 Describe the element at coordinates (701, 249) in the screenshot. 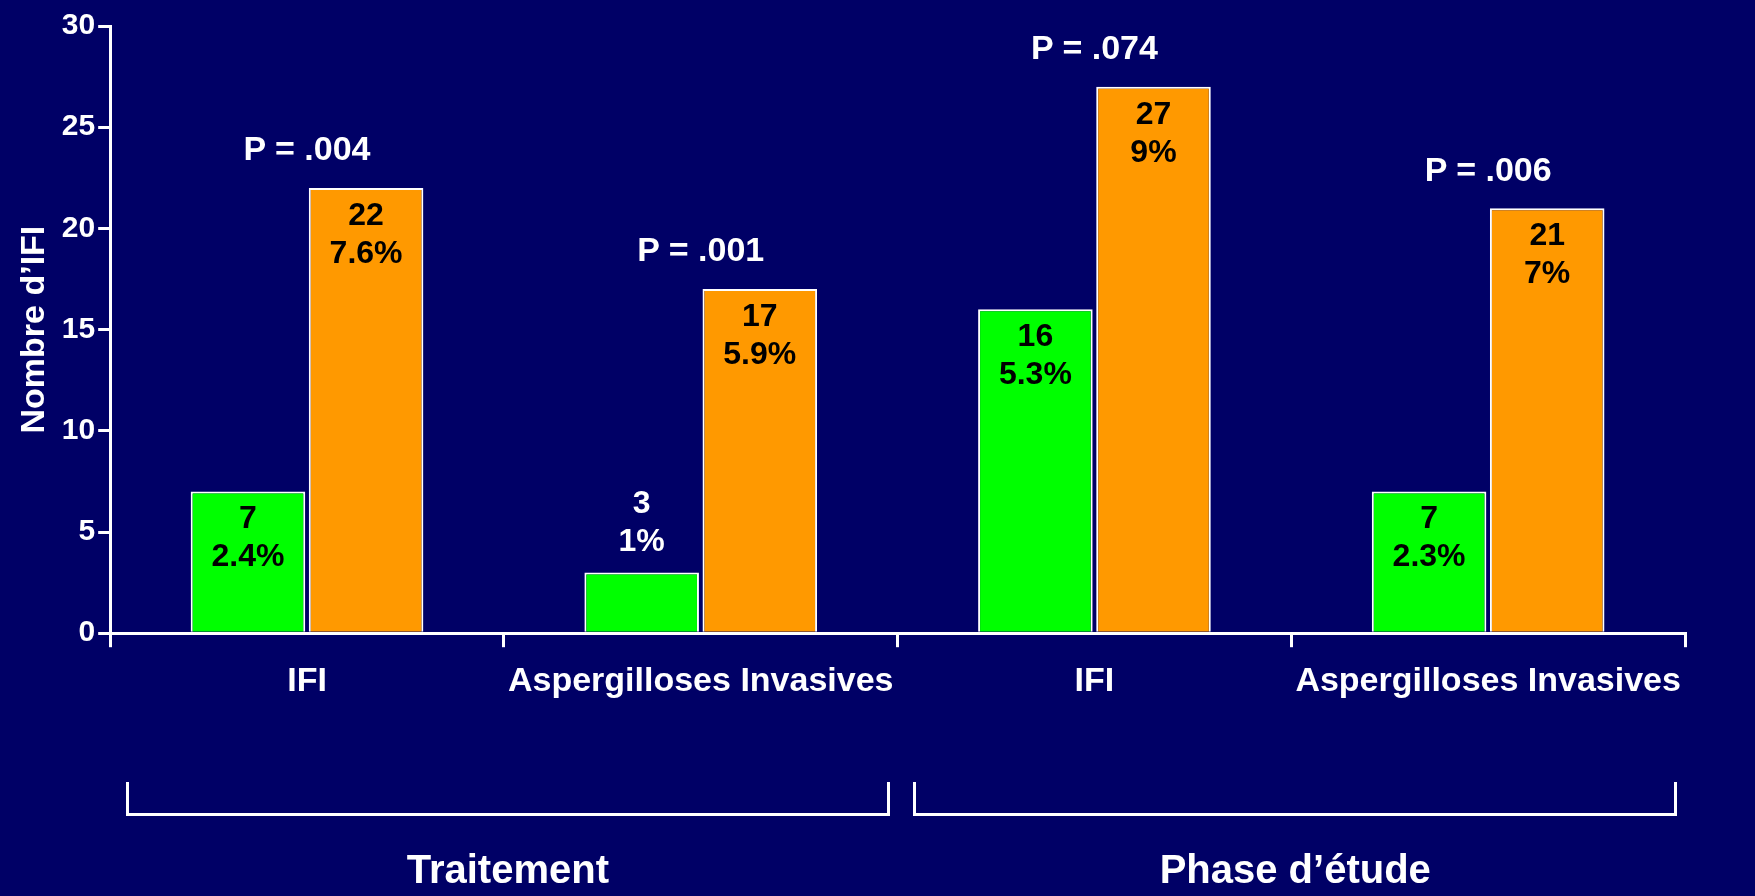

I see `annotation: P = .001` at that location.